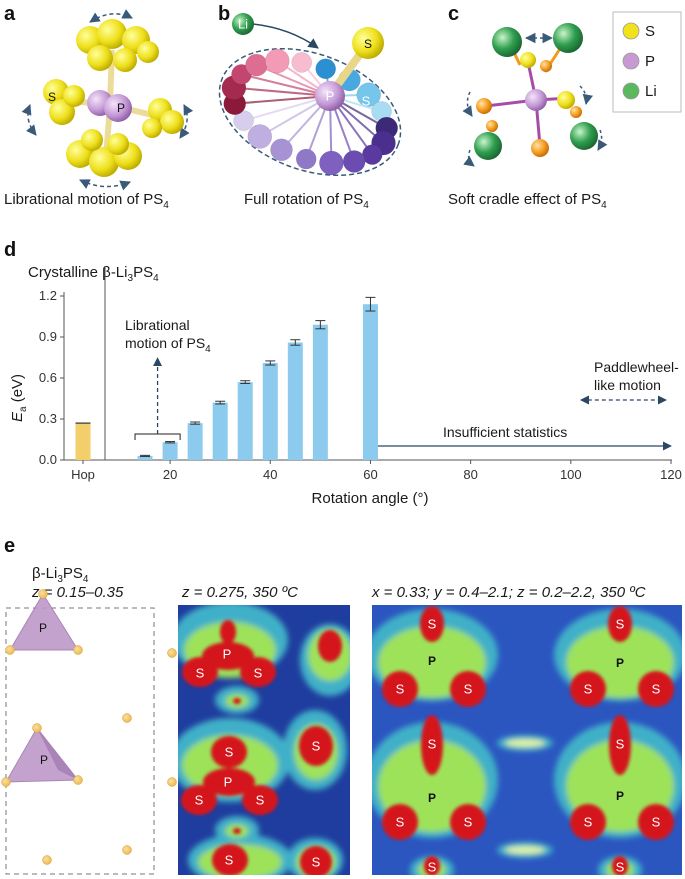 The height and width of the screenshot is (879, 685). Describe the element at coordinates (650, 31) in the screenshot. I see `legend-label-s: S` at that location.